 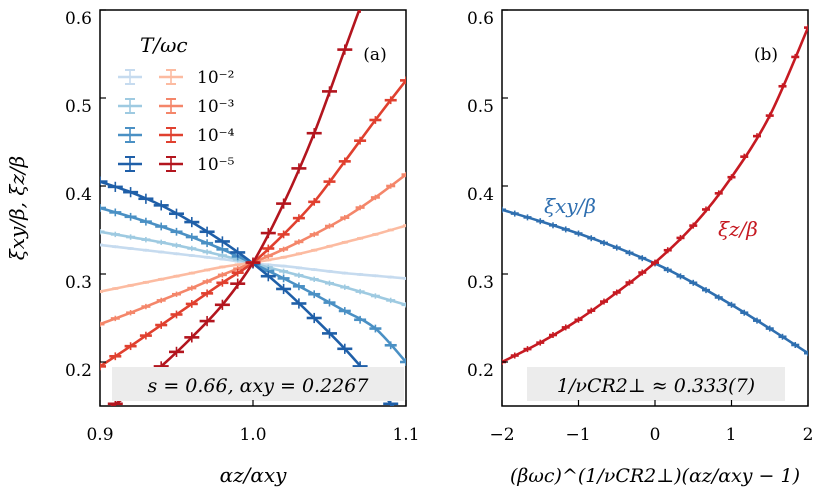 What do you see at coordinates (216, 136) in the screenshot?
I see `legend-label-2: 10⁻⁴` at bounding box center [216, 136].